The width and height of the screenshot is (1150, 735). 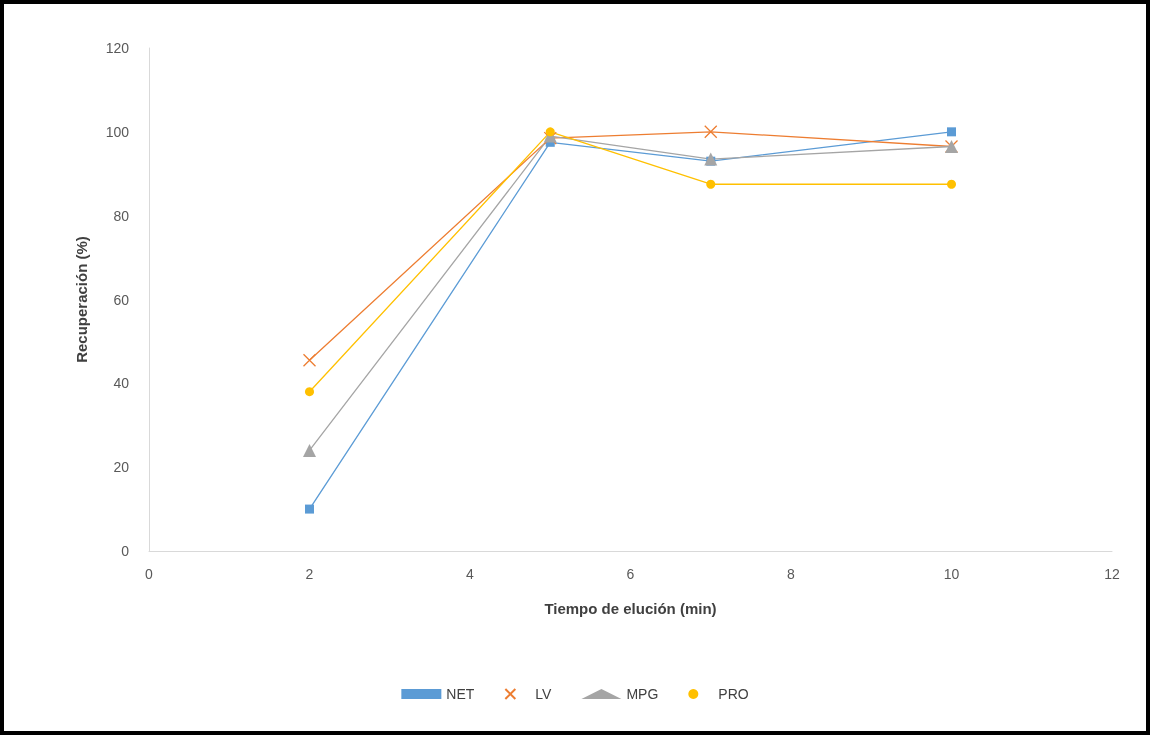 What do you see at coordinates (630, 608) in the screenshot?
I see `x-axis-title: Tiempo de elución (min)` at bounding box center [630, 608].